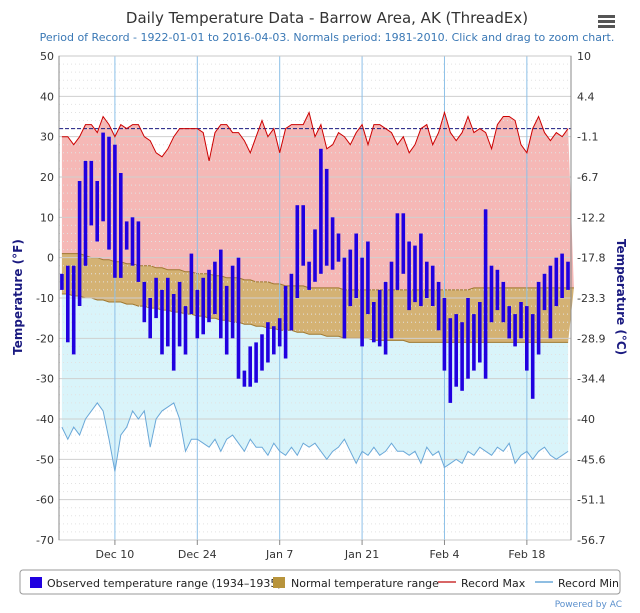 This screenshot has width=640, height=613. What do you see at coordinates (588, 605) in the screenshot?
I see `credit-link: Powered by AC` at bounding box center [588, 605].